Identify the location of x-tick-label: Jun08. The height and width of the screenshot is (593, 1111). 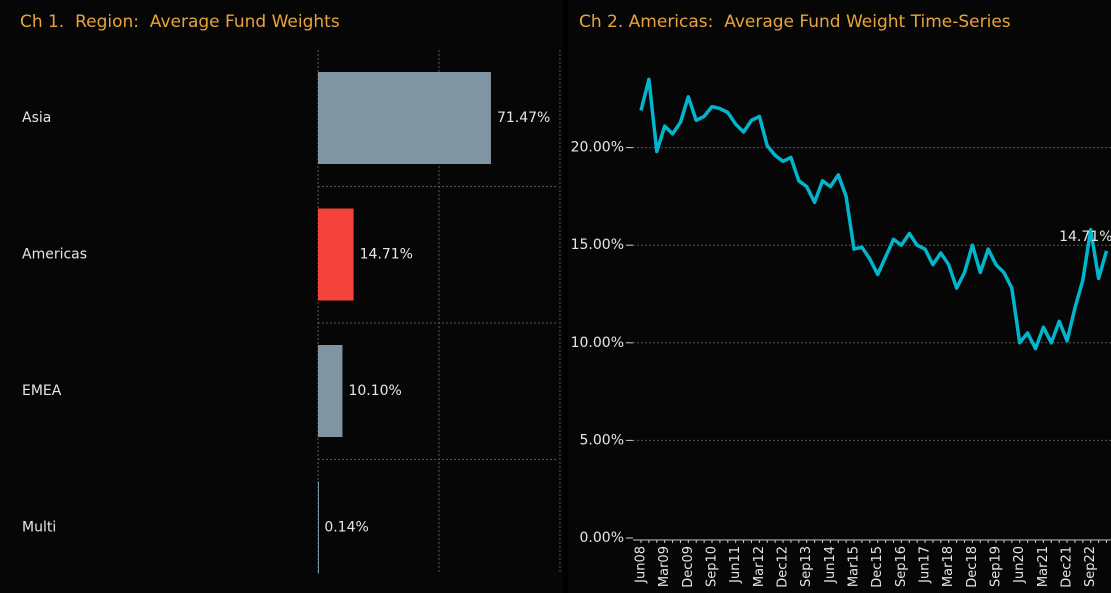
(641, 565).